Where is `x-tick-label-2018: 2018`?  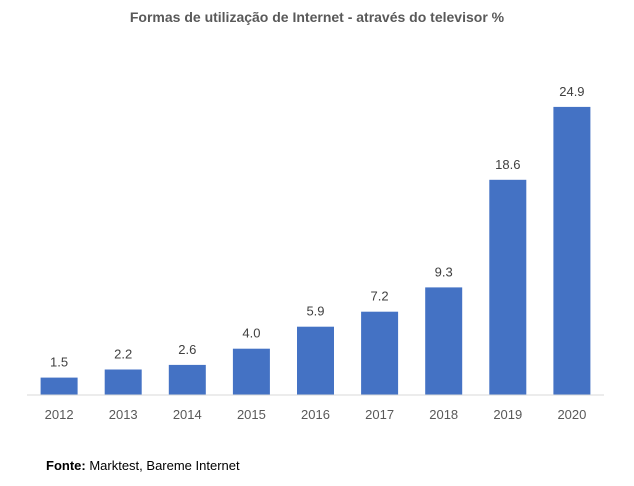 x-tick-label-2018: 2018 is located at coordinates (443, 414).